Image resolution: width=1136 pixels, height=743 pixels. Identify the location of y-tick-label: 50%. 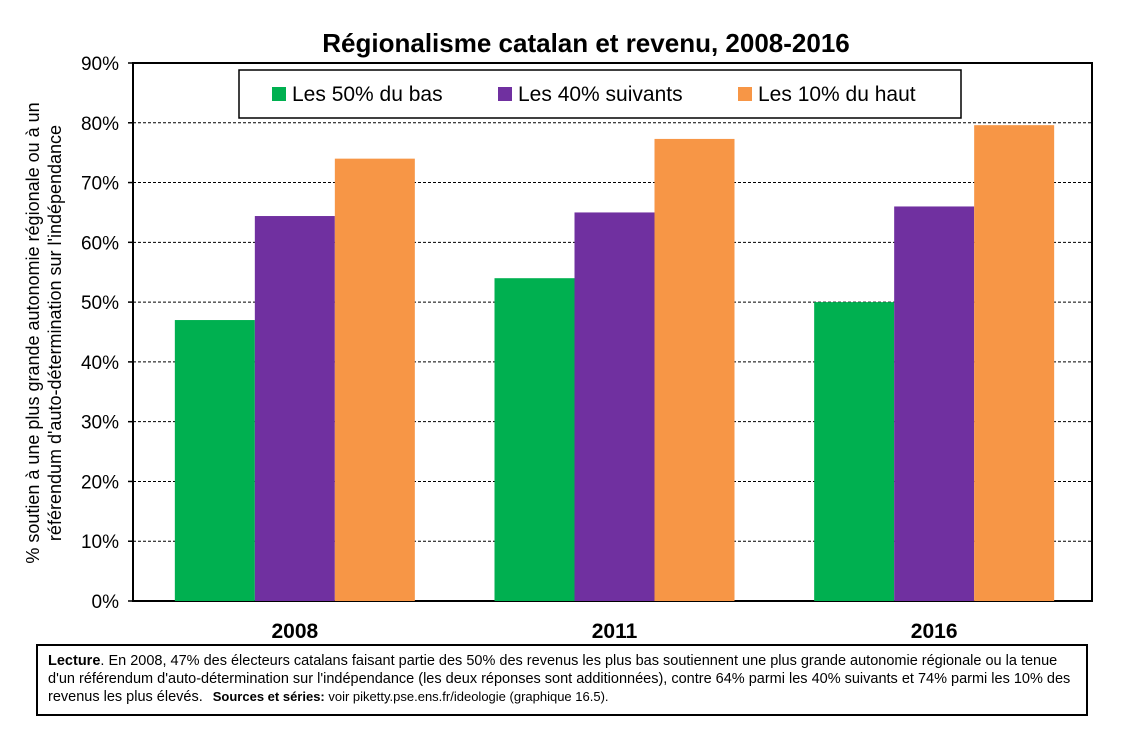
(100, 303).